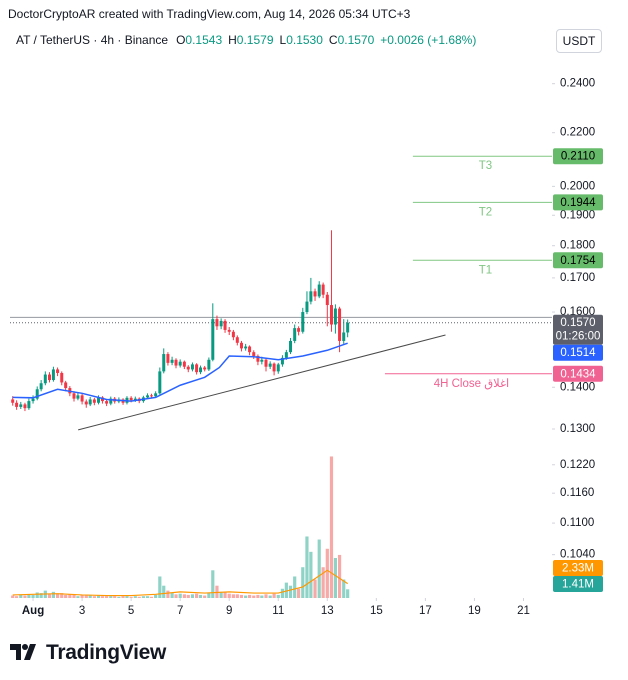  Describe the element at coordinates (474, 611) in the screenshot. I see `x-tick-label: 19` at that location.